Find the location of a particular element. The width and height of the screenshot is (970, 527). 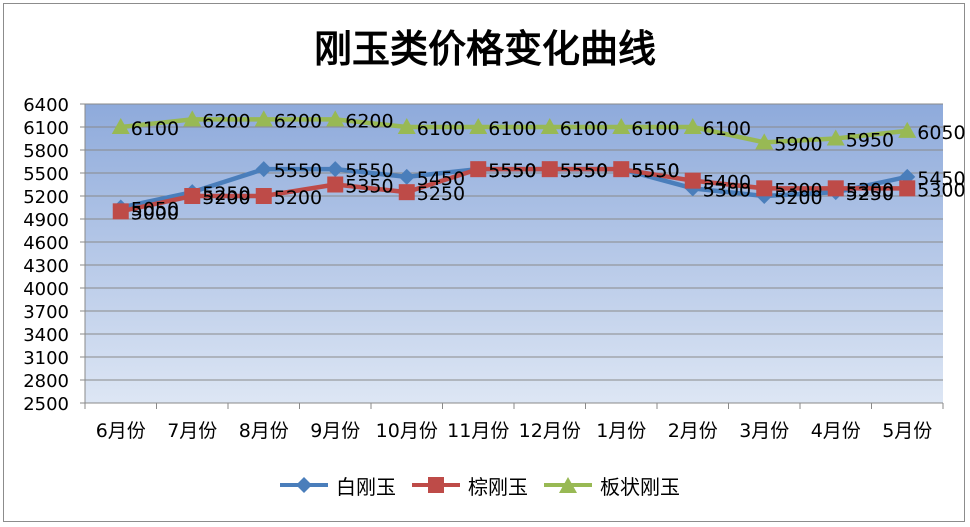

x-tick-label: 8月份 is located at coordinates (264, 431).